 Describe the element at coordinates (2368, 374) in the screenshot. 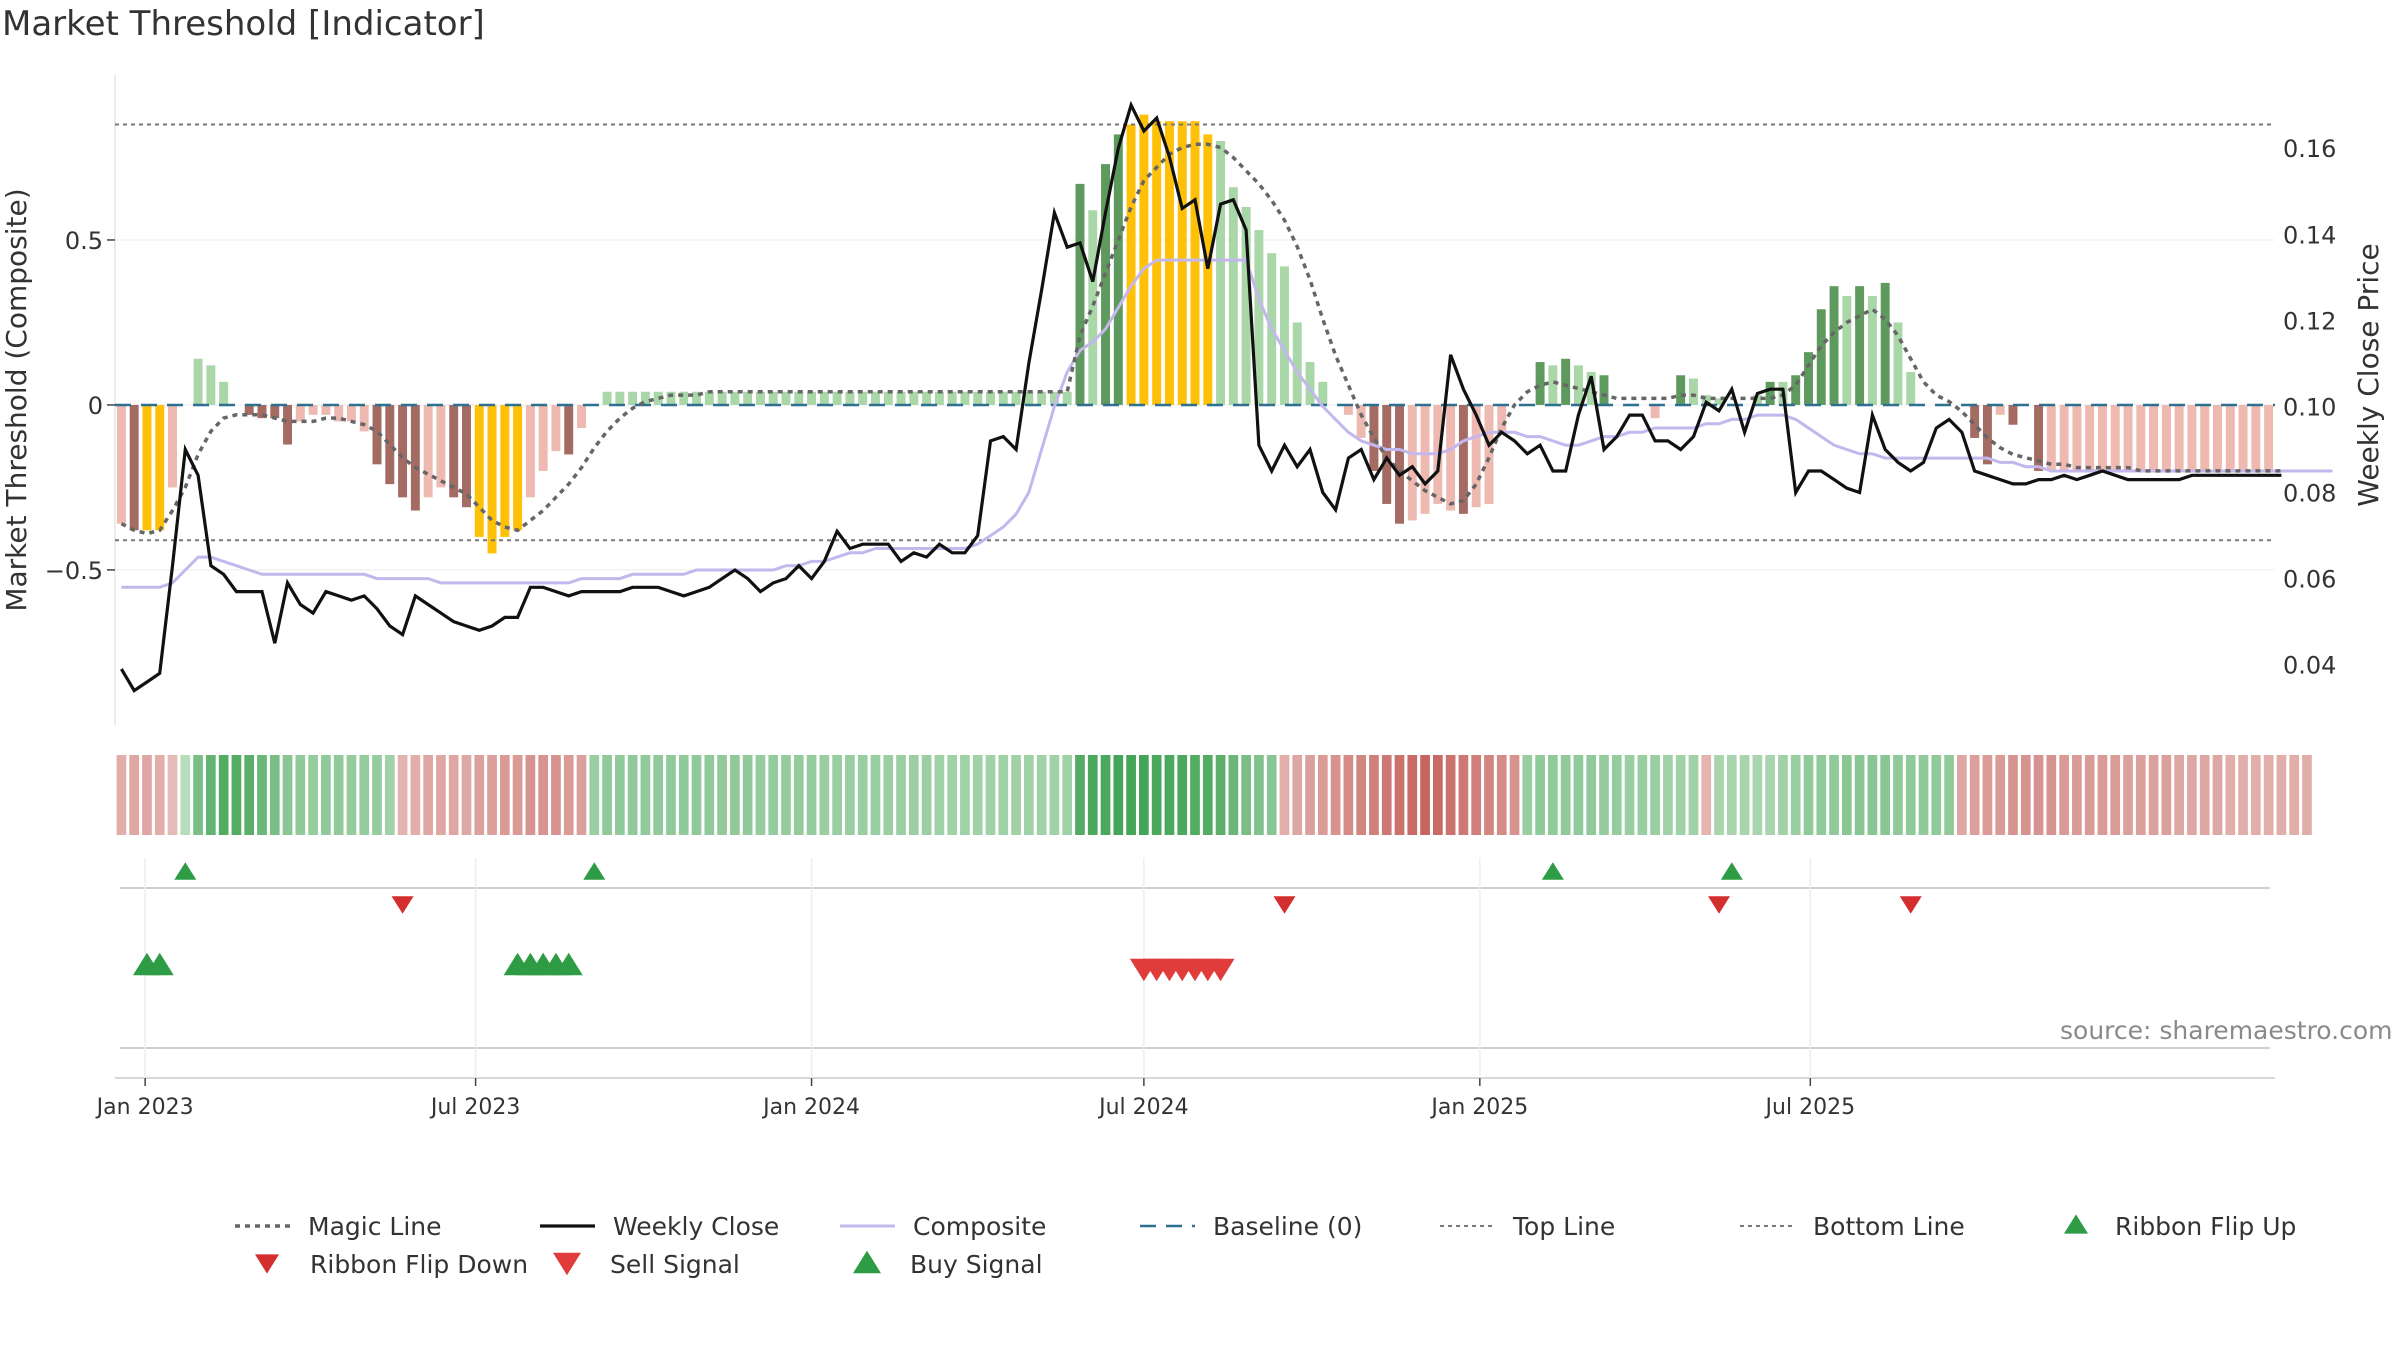

I see `y2-axis-label: Weekly Close Price` at that location.